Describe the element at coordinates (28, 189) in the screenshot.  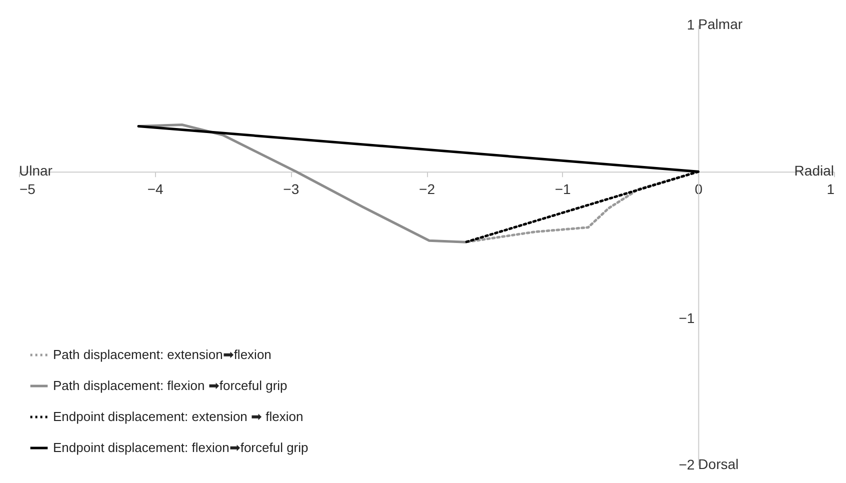
I see `x-tick-label: −5` at that location.